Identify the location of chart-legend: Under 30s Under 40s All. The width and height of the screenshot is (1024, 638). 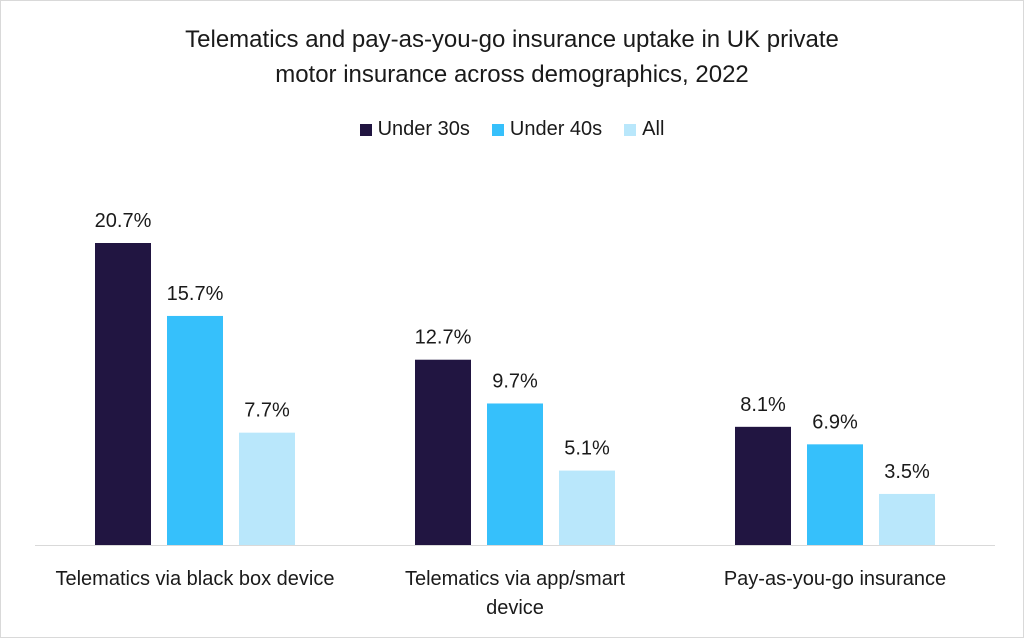
(512, 129).